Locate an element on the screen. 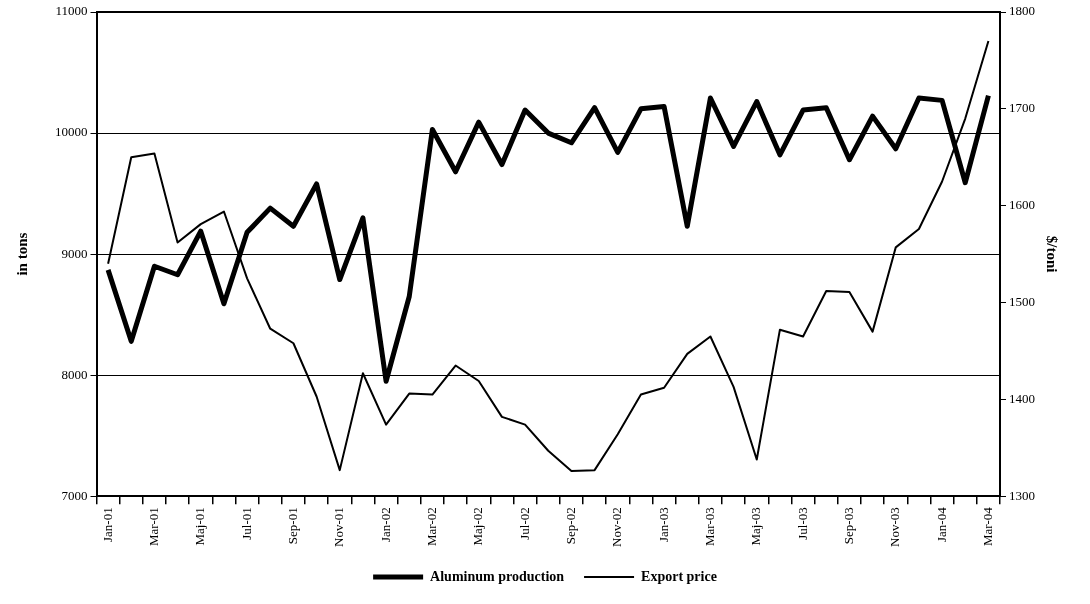  x-tick-label: Nov-02 is located at coordinates (617, 527).